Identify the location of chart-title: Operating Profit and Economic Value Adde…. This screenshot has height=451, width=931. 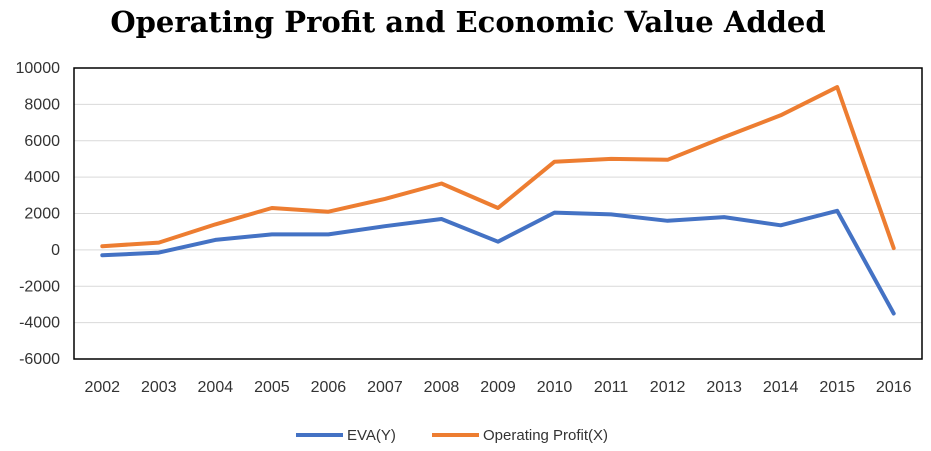
(467, 22).